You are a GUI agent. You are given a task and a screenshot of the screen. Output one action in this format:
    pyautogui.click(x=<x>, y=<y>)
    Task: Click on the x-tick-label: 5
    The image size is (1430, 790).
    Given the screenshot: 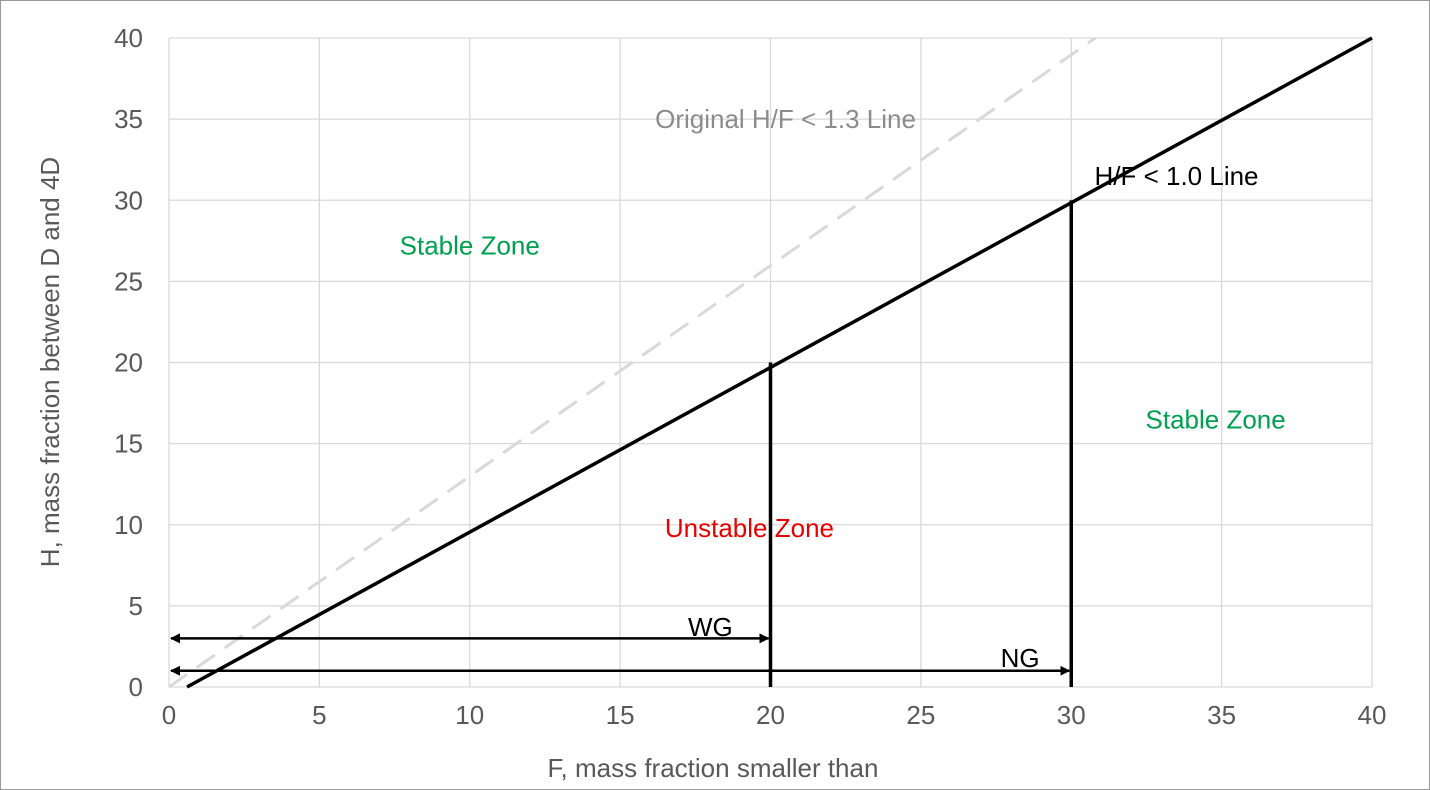 What is the action you would take?
    pyautogui.click(x=319, y=715)
    